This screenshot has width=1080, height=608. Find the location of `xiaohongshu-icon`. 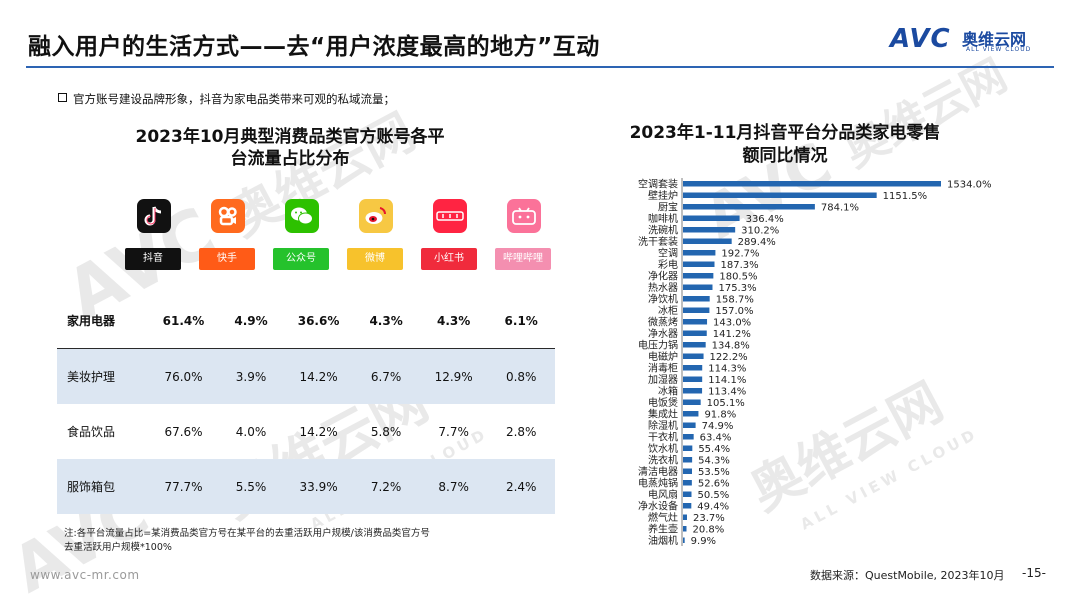

xiaohongshu-icon is located at coordinates (450, 216).